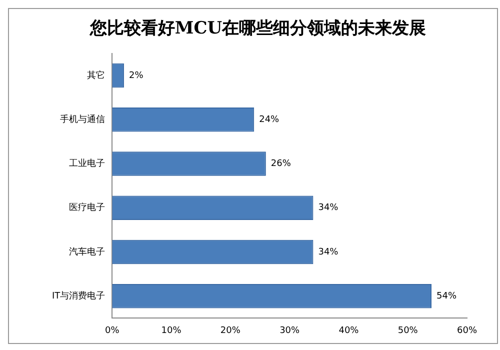  I want to click on y-tick-label: 其它, so click(96, 75).